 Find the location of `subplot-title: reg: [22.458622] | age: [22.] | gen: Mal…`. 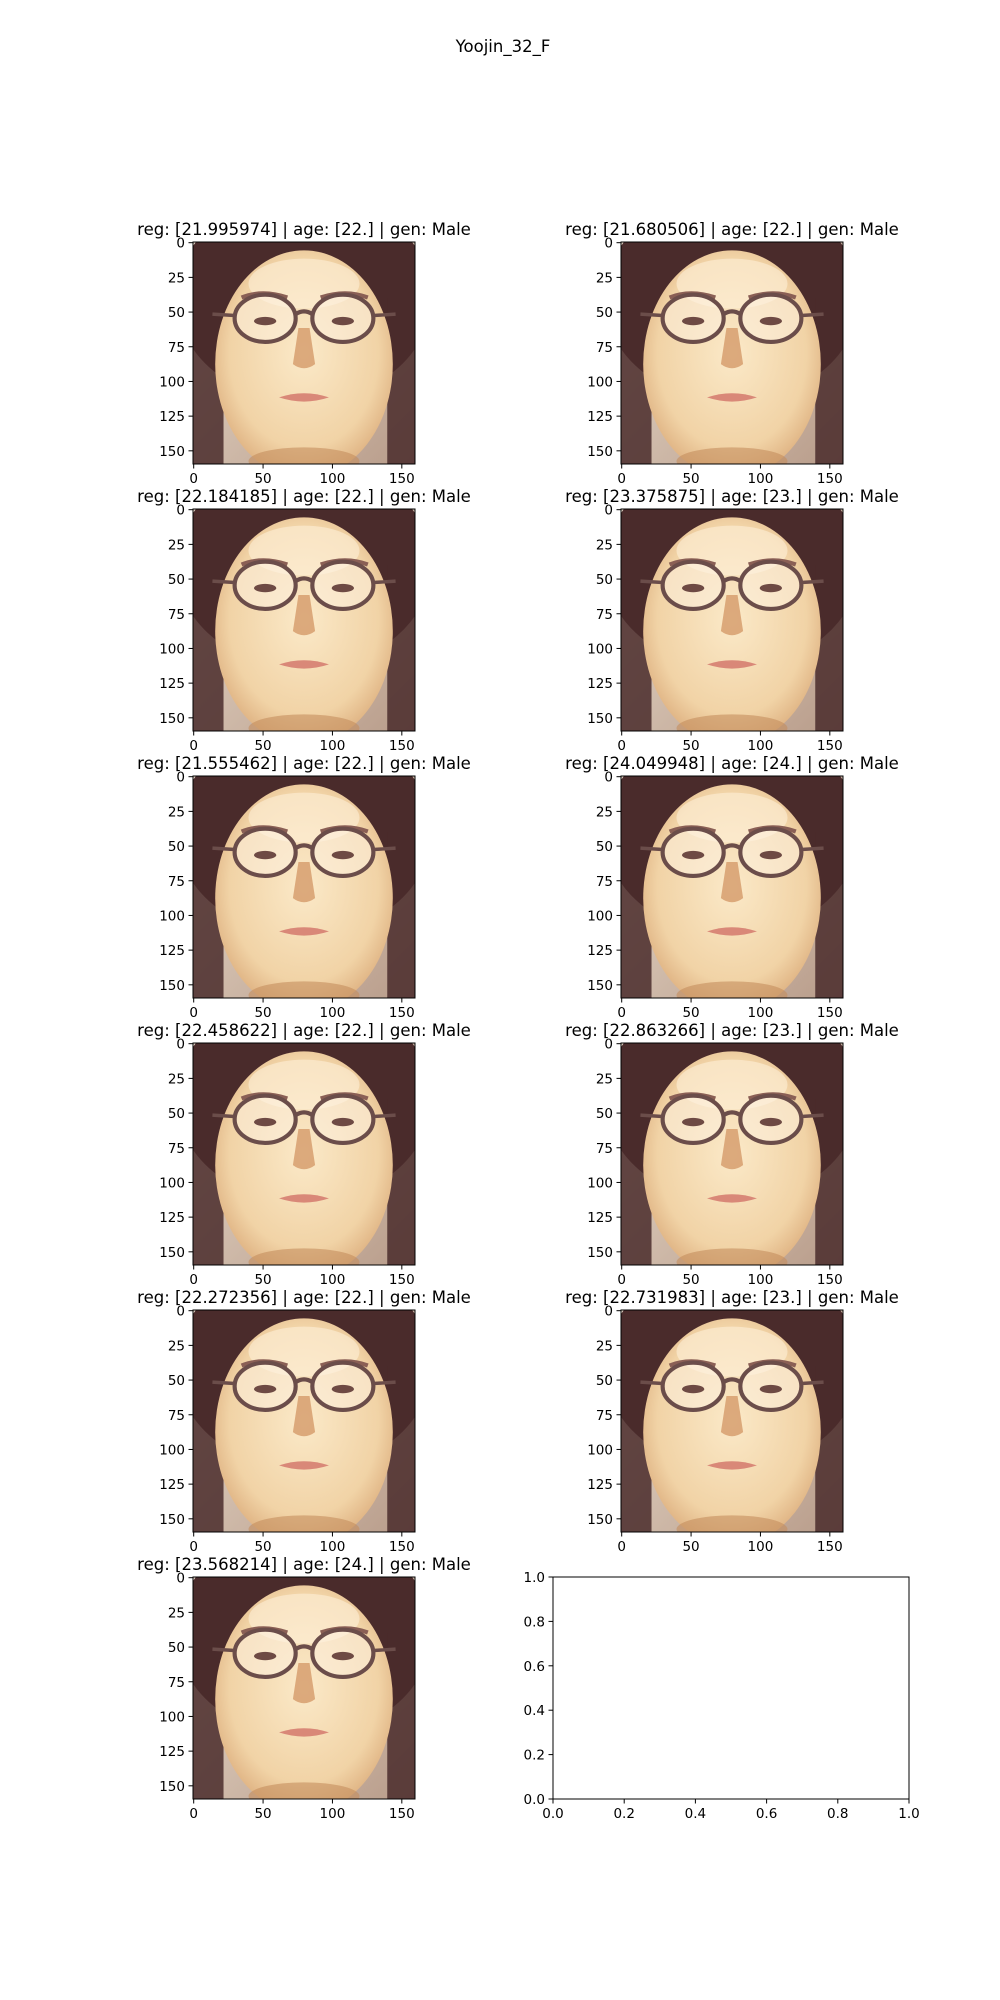

subplot-title: reg: [22.458622] | age: [22.] | gen: Mal… is located at coordinates (304, 1030).